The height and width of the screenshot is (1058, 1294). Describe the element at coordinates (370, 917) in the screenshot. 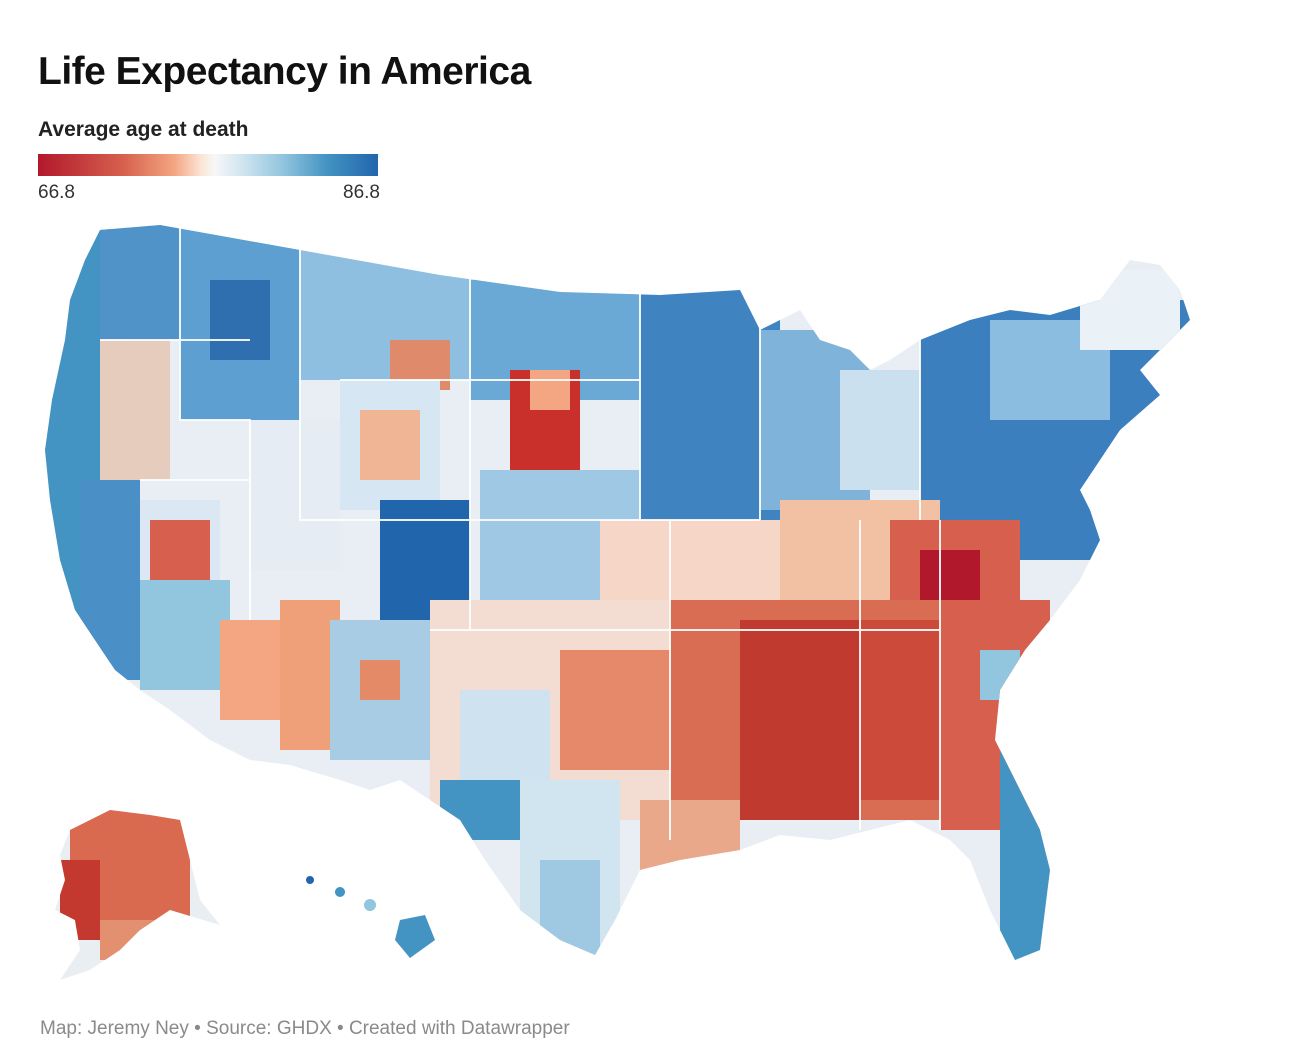

I see `hawaii-islands` at that location.